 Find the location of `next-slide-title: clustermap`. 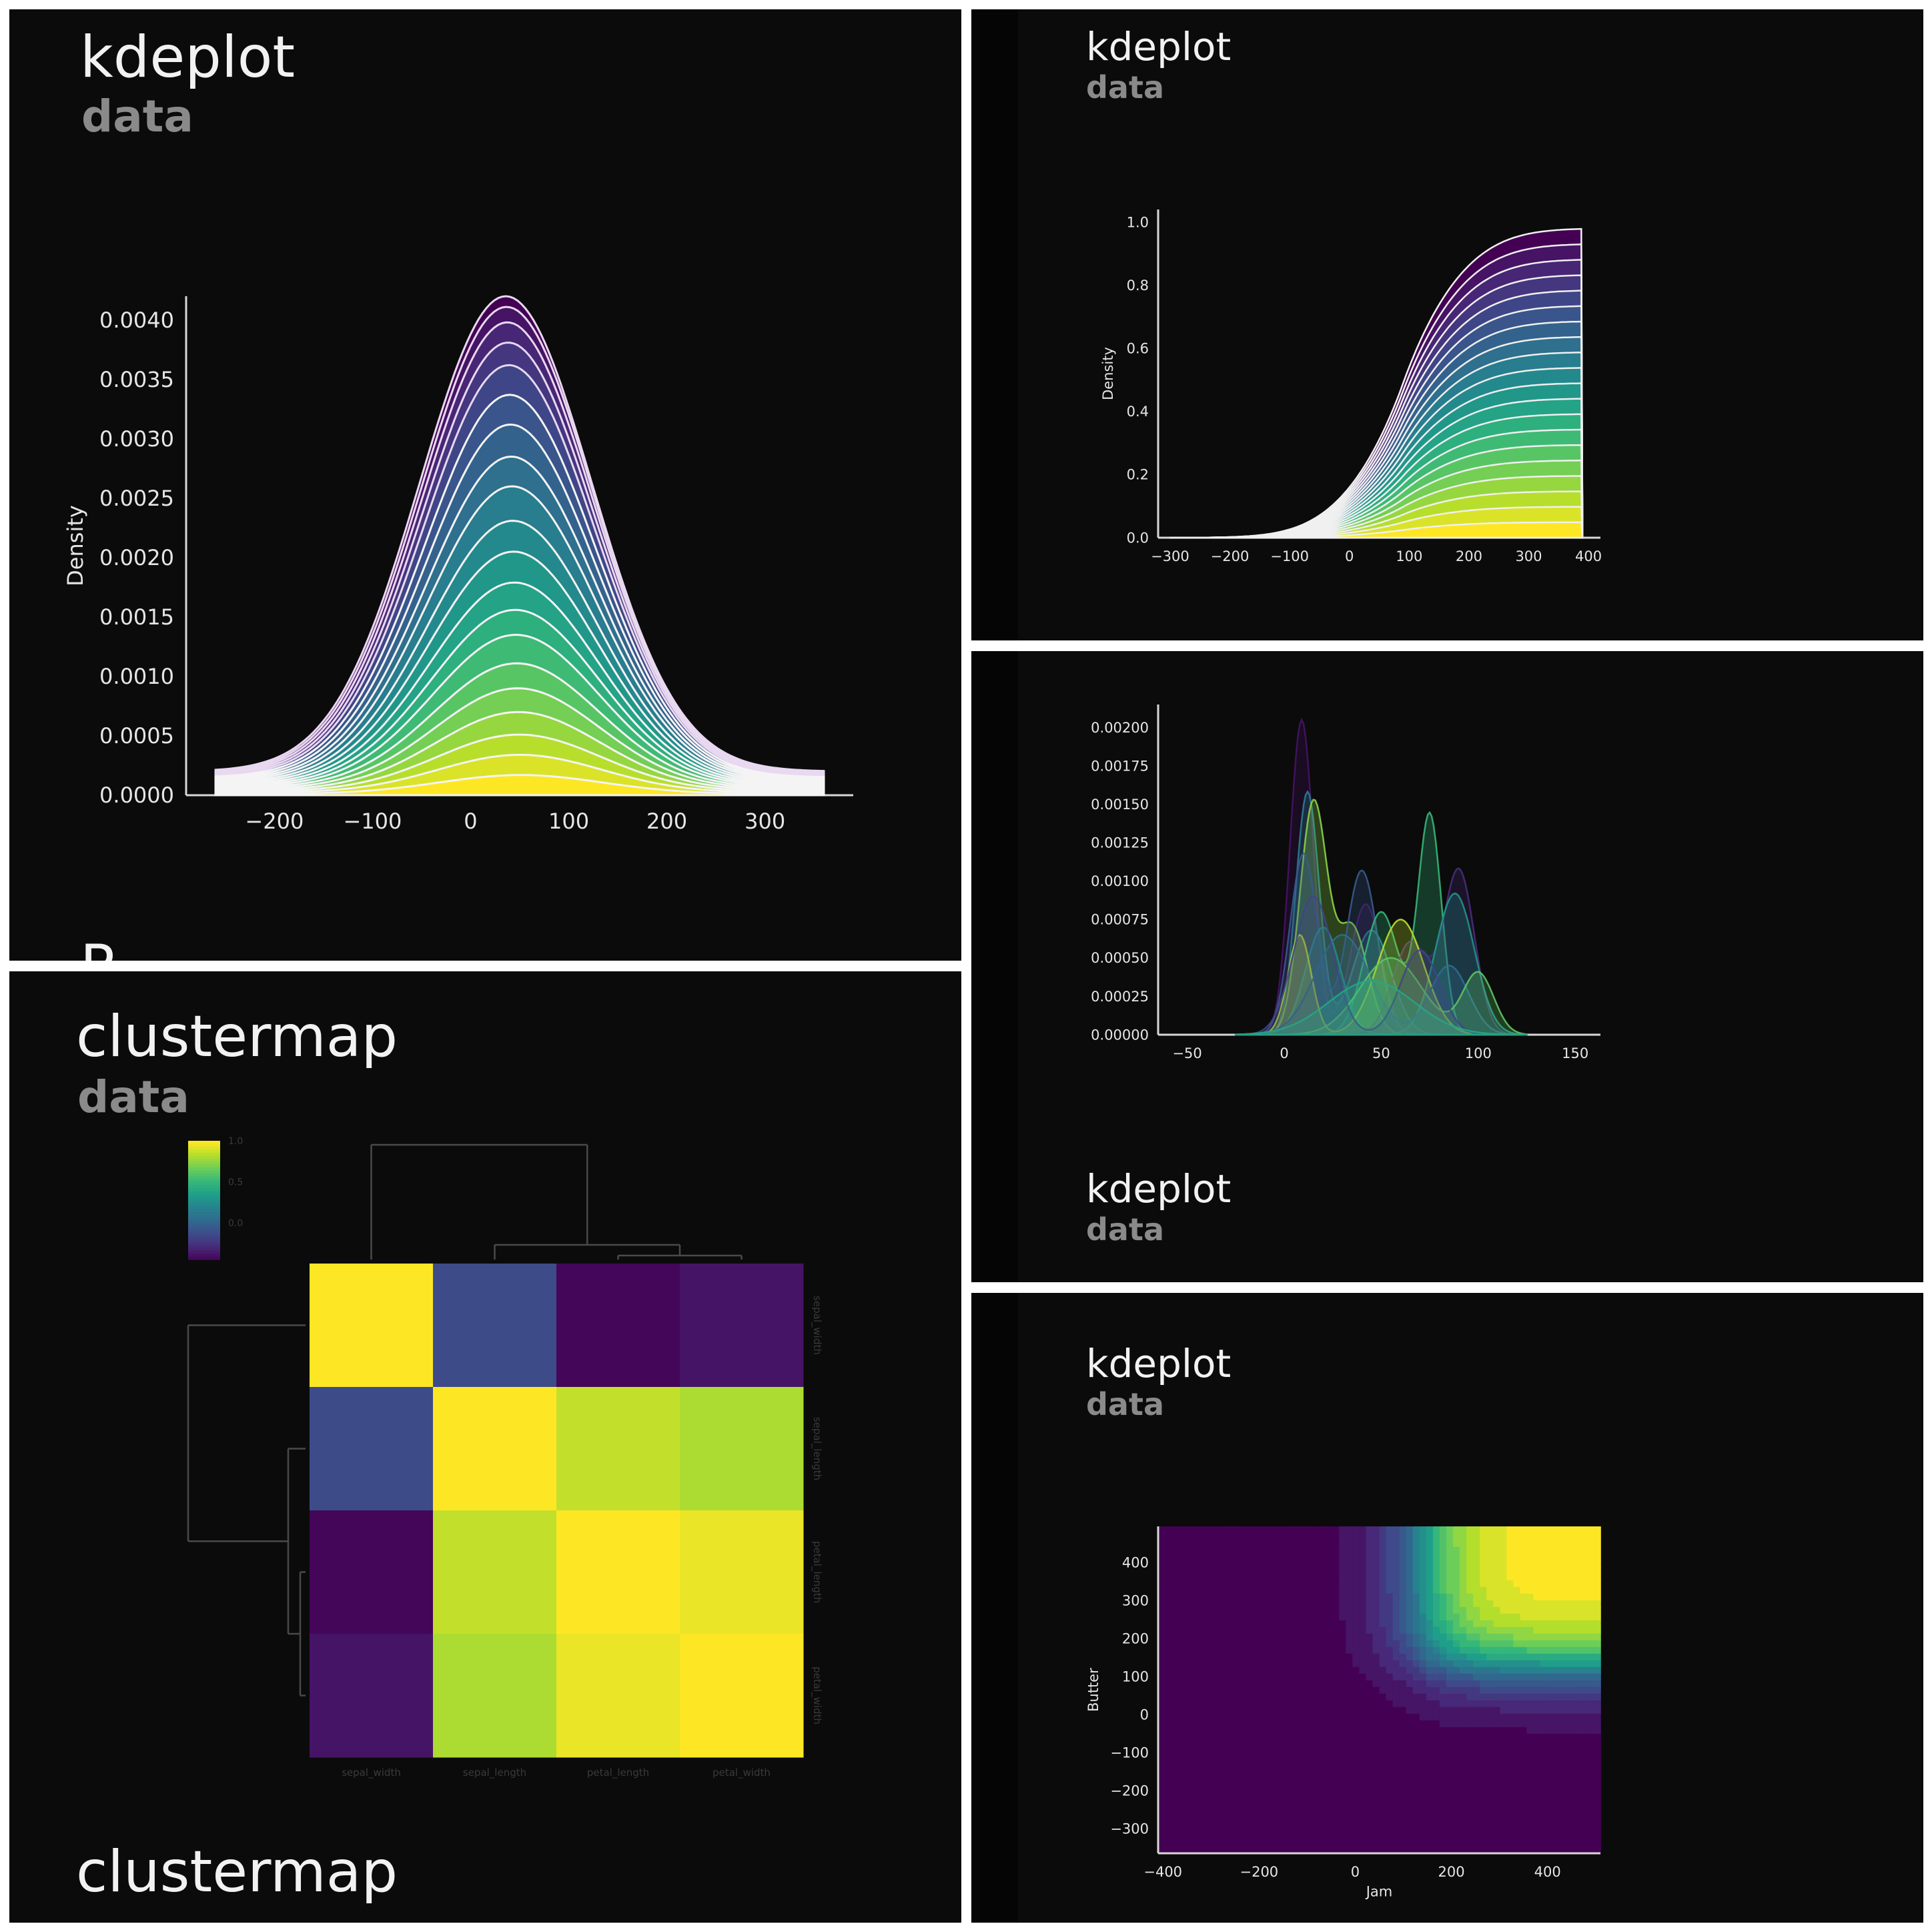

next-slide-title: clustermap is located at coordinates (237, 1872).